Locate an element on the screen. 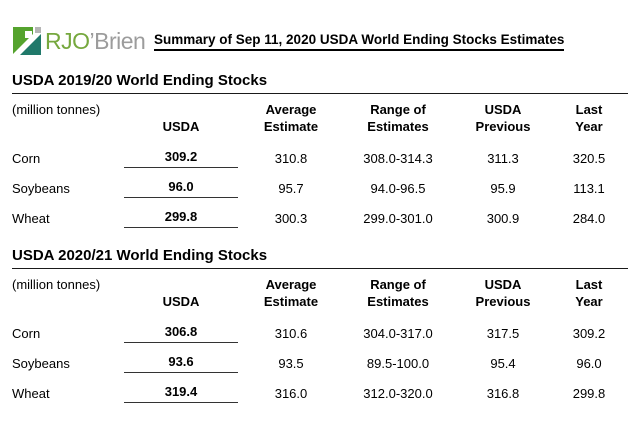  usda-estimate-cell: 309.2 is located at coordinates (181, 158).